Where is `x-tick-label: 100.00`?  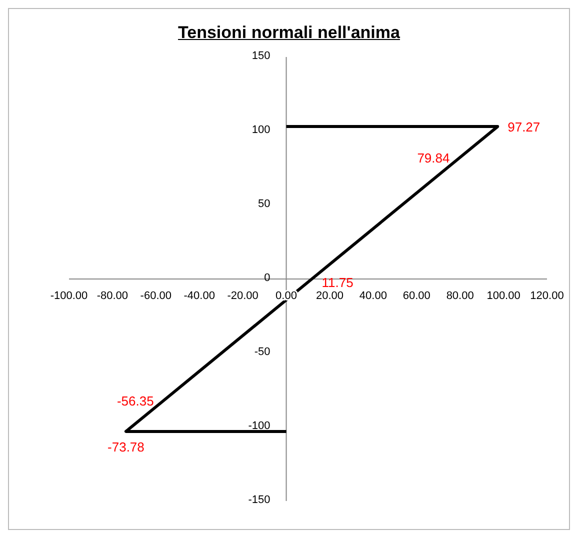
x-tick-label: 100.00 is located at coordinates (503, 296).